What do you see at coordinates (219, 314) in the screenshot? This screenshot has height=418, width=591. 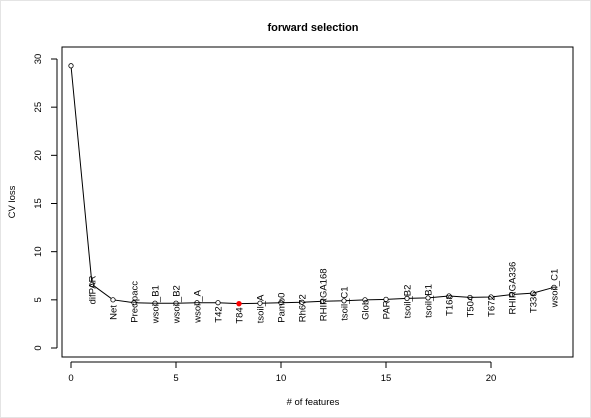 I see `point-label: T42` at bounding box center [219, 314].